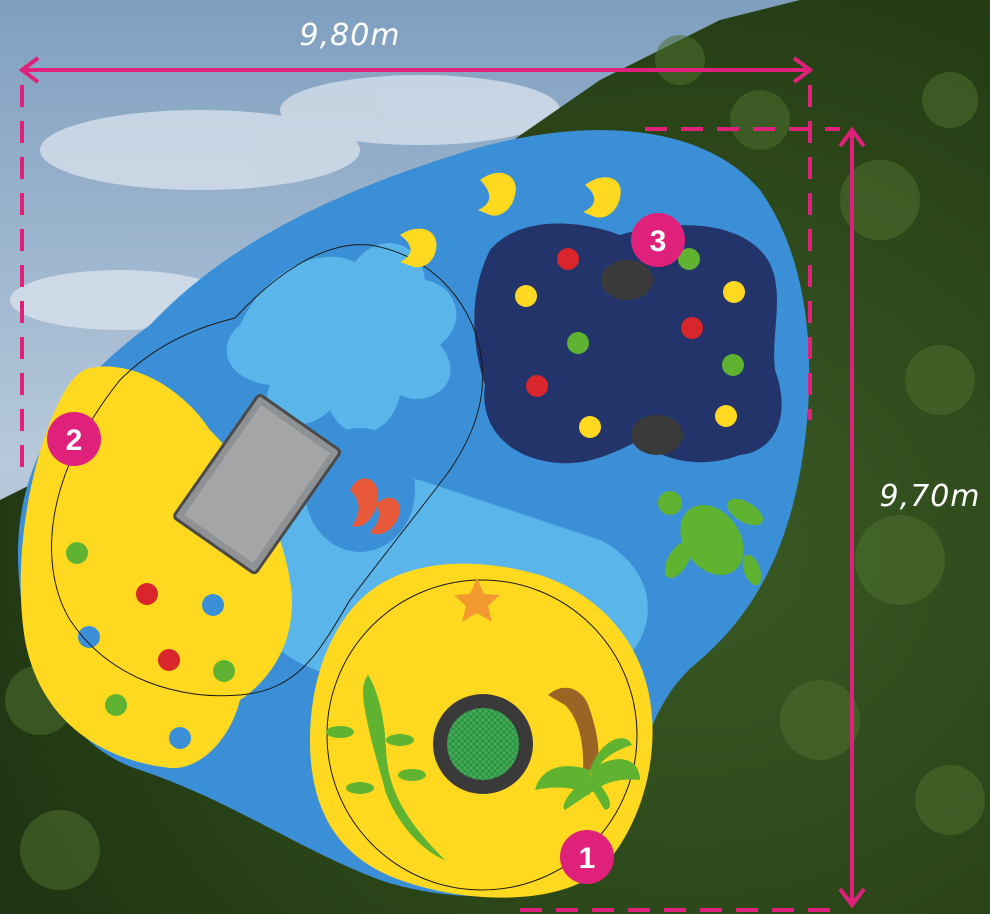 Image resolution: width=990 pixels, height=914 pixels. Describe the element at coordinates (711, 538) in the screenshot. I see `turtle-icon` at that location.